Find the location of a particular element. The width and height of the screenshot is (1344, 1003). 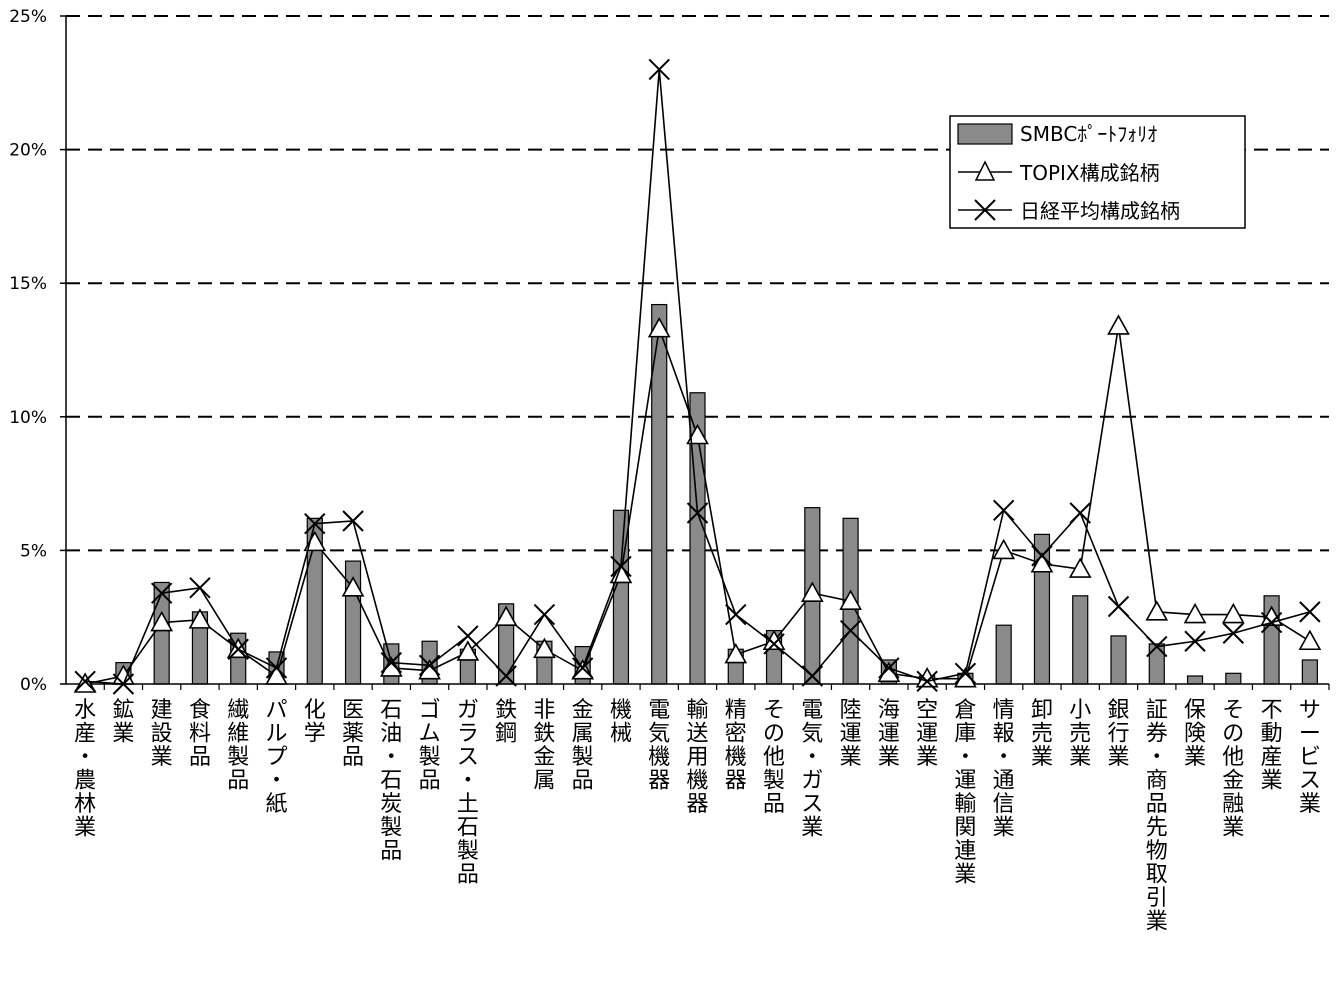

x-tick-label: 石油・石炭製品 is located at coordinates (391, 781).